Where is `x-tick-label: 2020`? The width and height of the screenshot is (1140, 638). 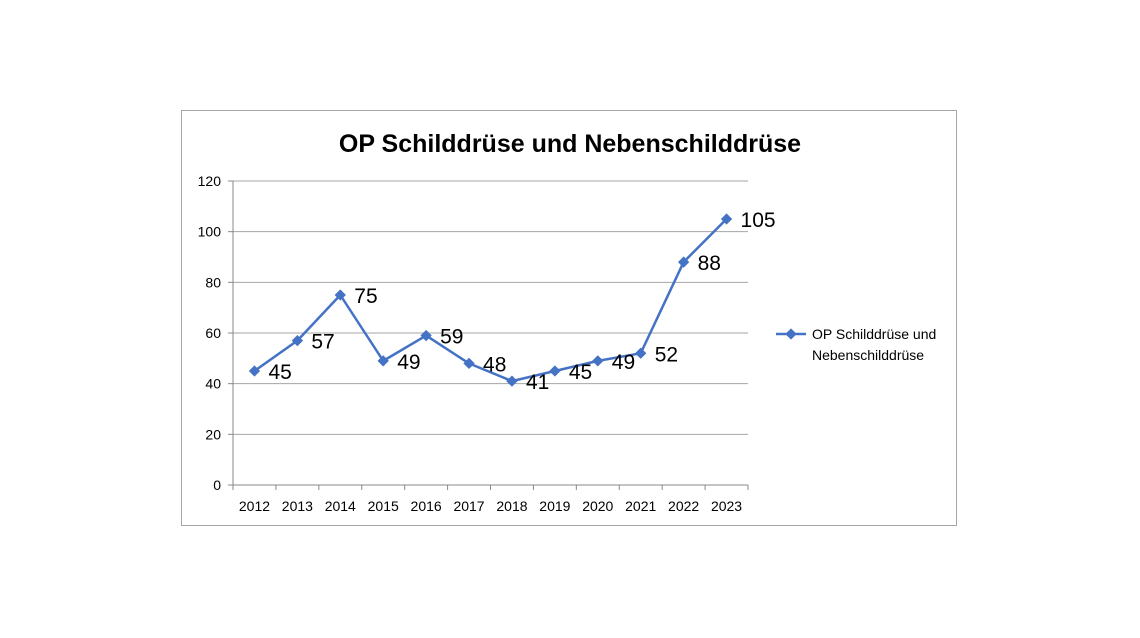 x-tick-label: 2020 is located at coordinates (597, 506).